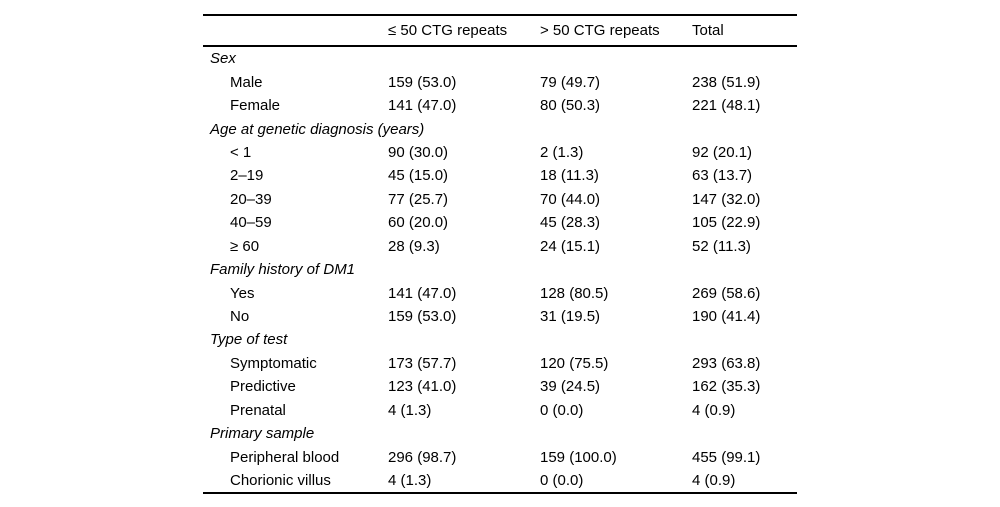  Describe the element at coordinates (722, 152) in the screenshot. I see `table-cell: 92 (20.1)` at that location.